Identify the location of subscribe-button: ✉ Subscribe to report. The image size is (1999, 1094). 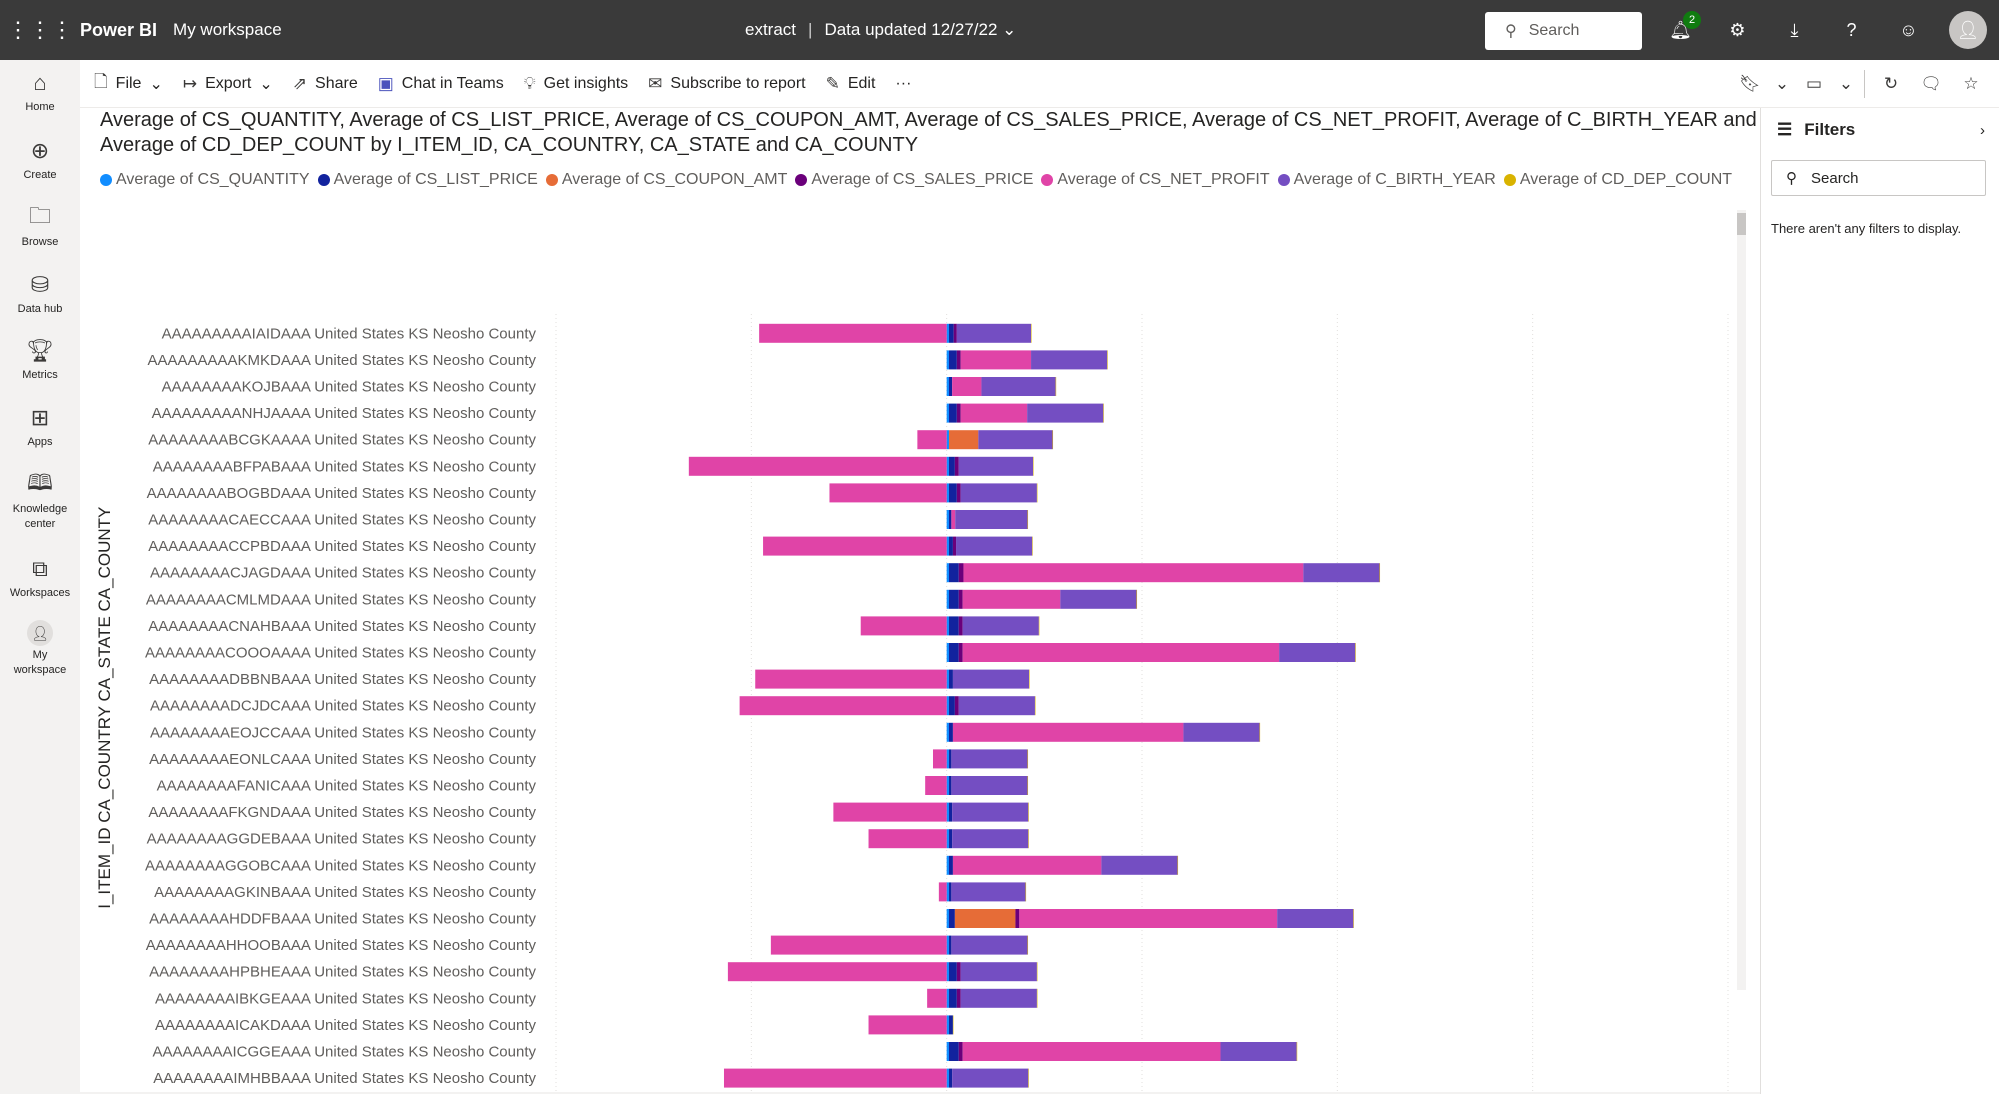
(726, 84).